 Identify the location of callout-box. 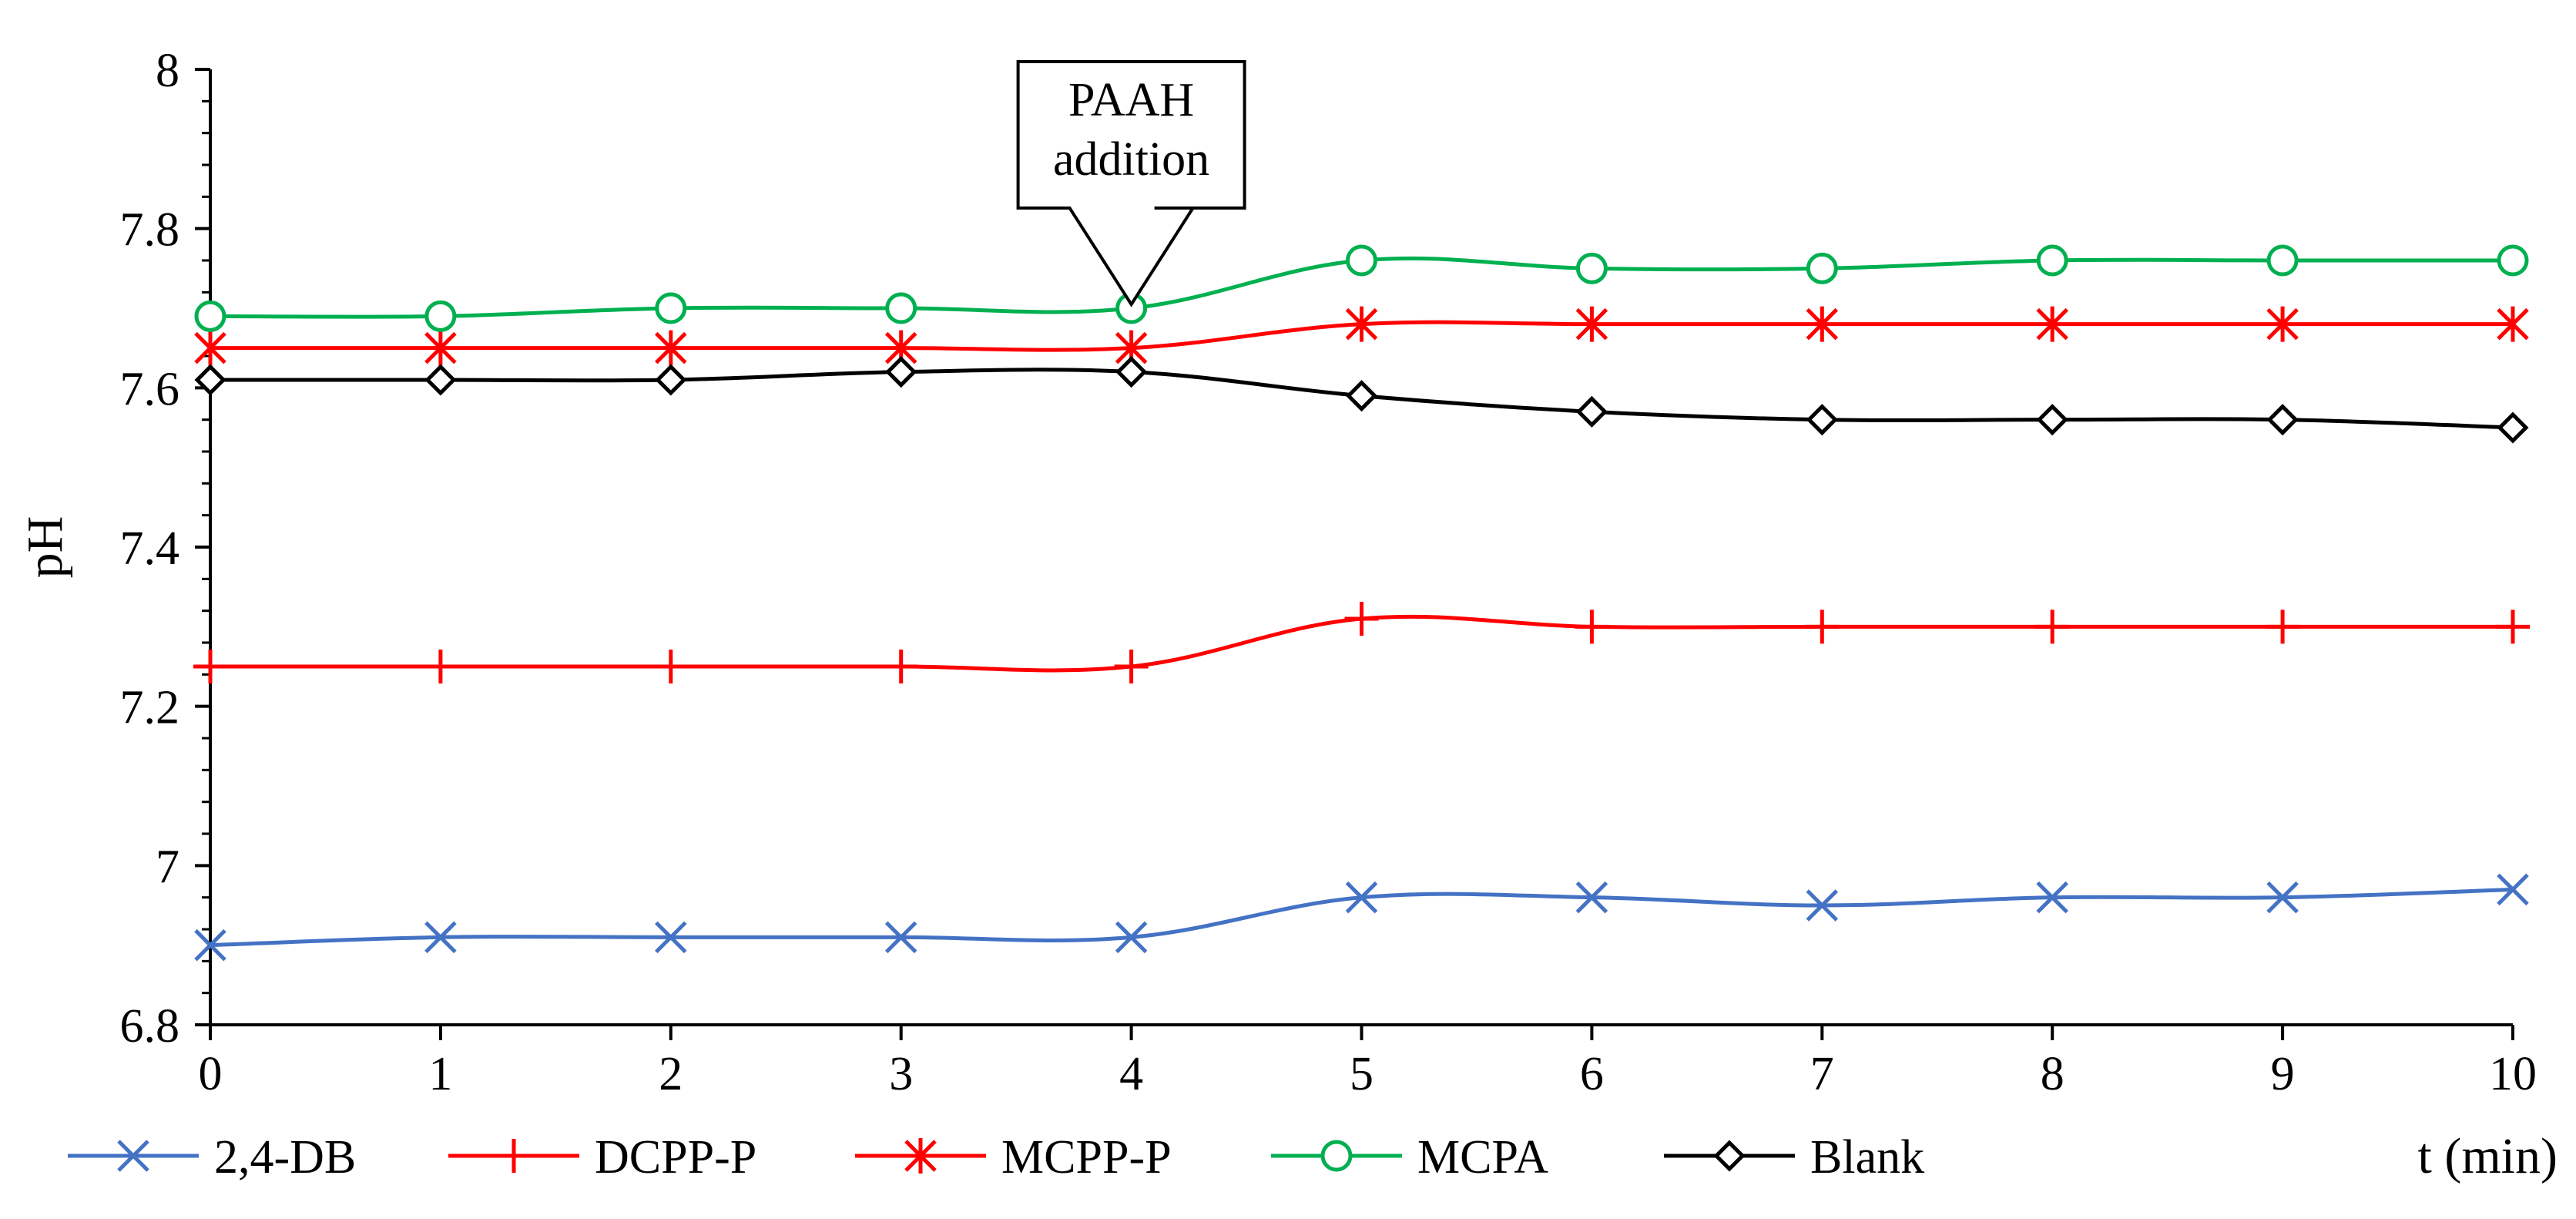
(1131, 183).